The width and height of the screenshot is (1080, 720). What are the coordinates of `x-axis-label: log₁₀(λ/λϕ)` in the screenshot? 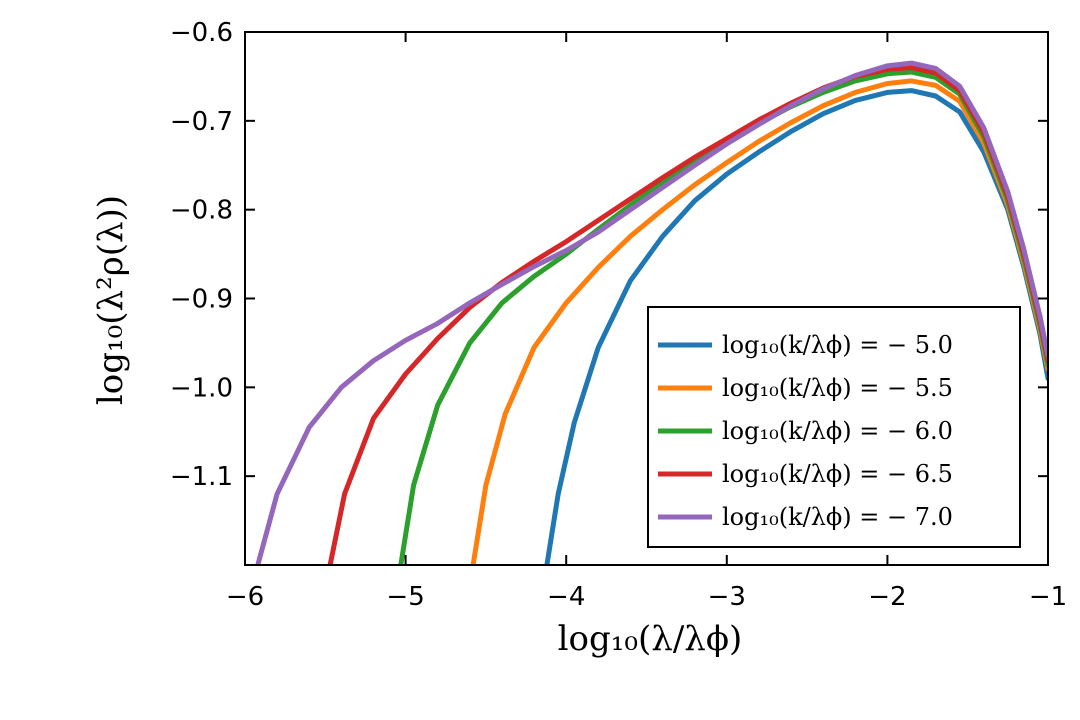 It's located at (650, 639).